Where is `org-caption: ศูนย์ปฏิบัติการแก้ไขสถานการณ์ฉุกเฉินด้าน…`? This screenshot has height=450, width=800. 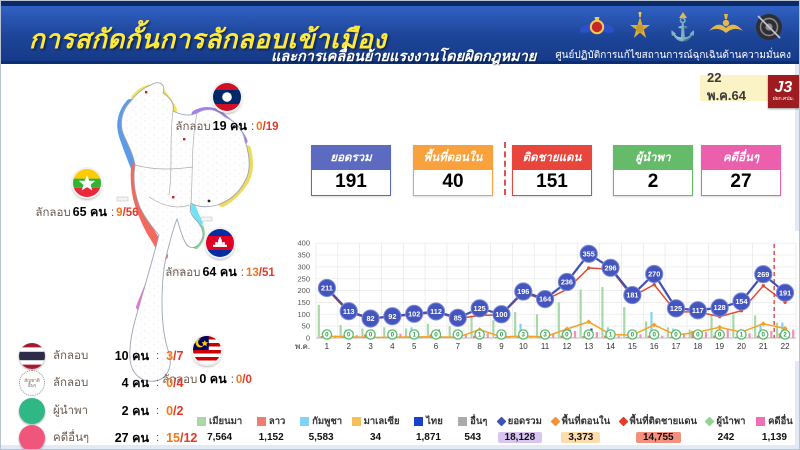
org-caption: ศูนย์ปฏิบัติการแก้ไขสถานการณ์ฉุกเฉินด้าน… is located at coordinates (673, 55).